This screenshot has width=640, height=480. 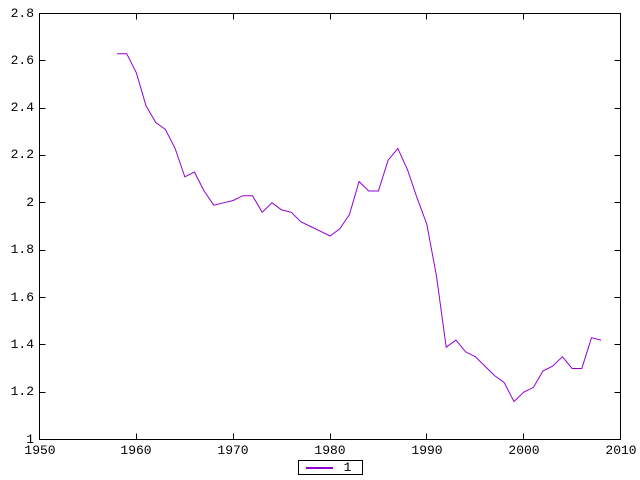 What do you see at coordinates (22, 107) in the screenshot?
I see `y-tick-label: 2.4` at bounding box center [22, 107].